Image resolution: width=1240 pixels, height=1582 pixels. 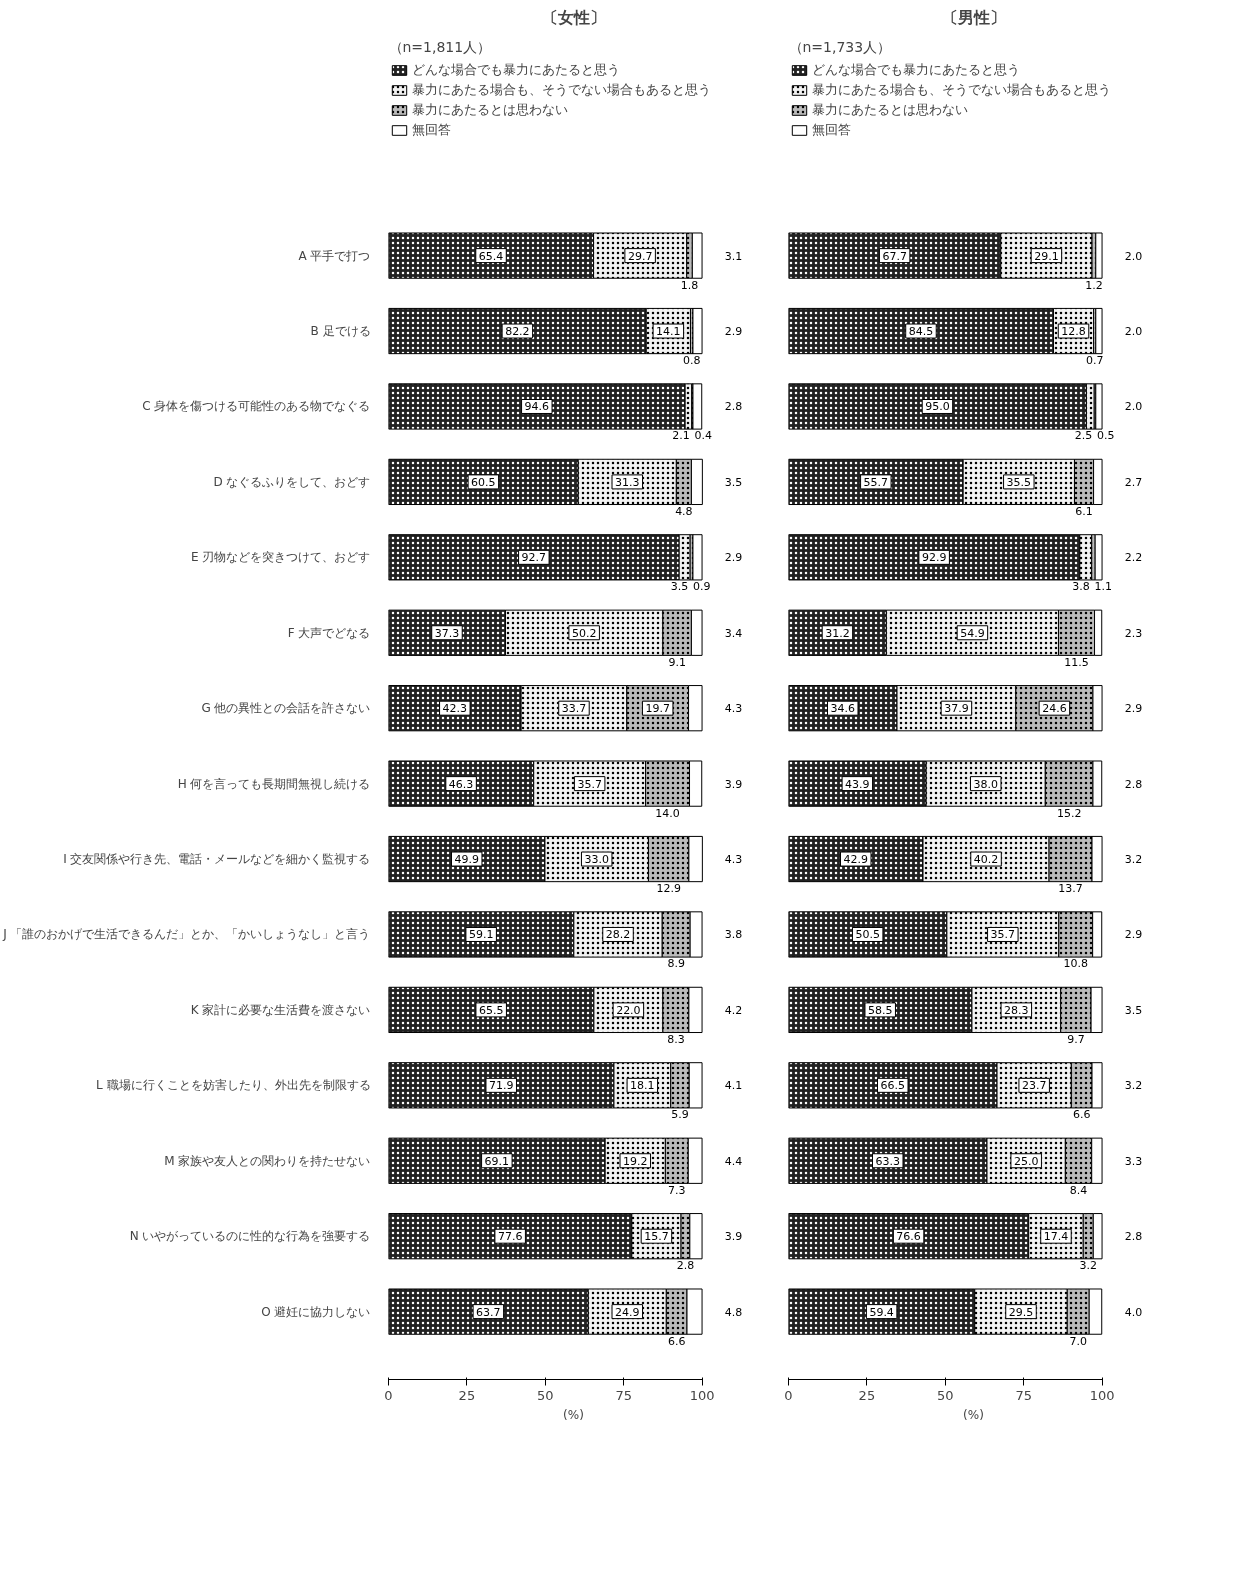 What do you see at coordinates (186, 934) in the screenshot?
I see `y-tick-label: J 「誰のおかげで生活できるんだ」とか、「かいしょうなし」と言う` at bounding box center [186, 934].